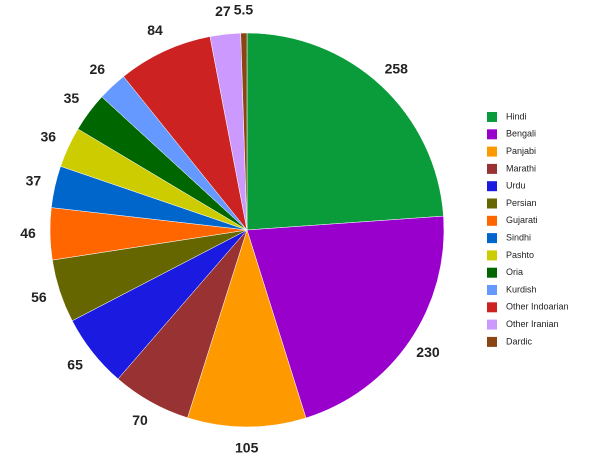 The image size is (599, 462). Describe the element at coordinates (518, 237) in the screenshot. I see `legend-label: Sindhi` at that location.